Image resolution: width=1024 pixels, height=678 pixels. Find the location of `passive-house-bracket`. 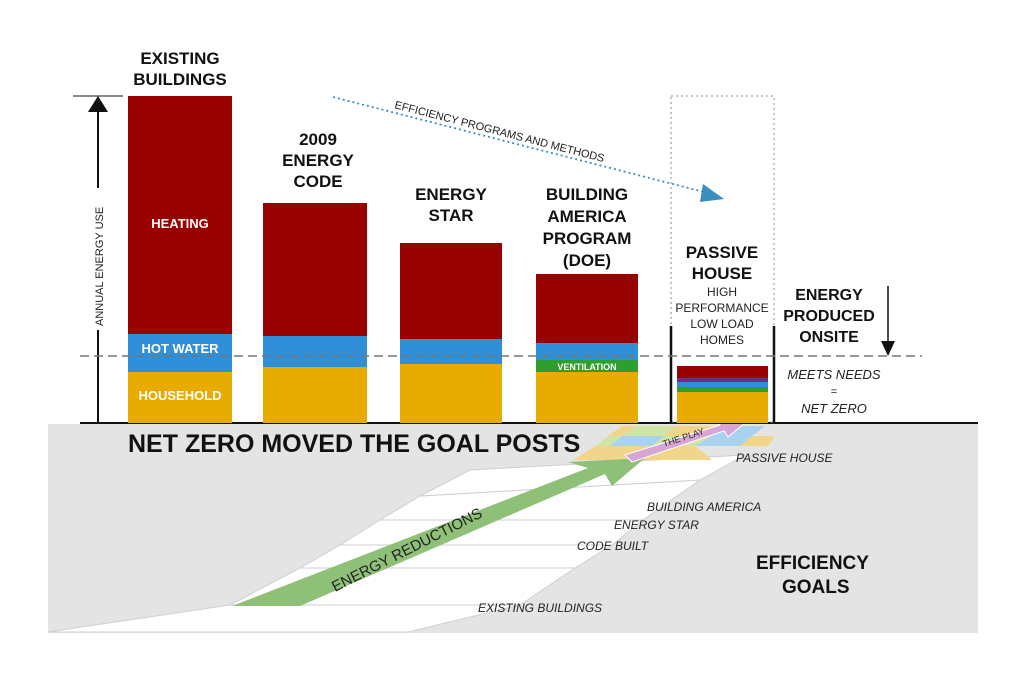

passive-house-bracket is located at coordinates (722, 374).